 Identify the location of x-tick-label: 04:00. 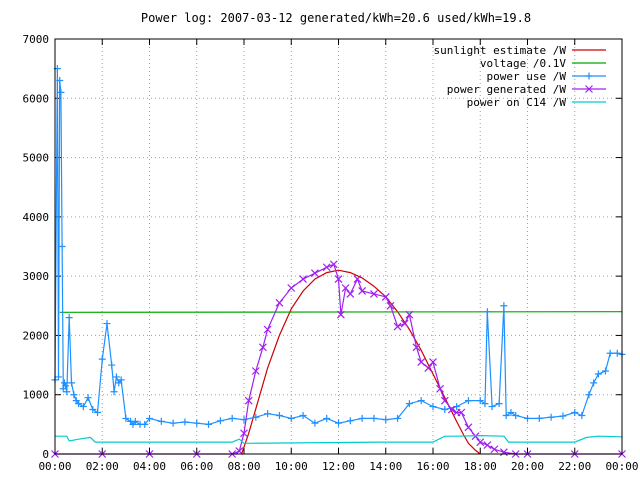
(149, 466).